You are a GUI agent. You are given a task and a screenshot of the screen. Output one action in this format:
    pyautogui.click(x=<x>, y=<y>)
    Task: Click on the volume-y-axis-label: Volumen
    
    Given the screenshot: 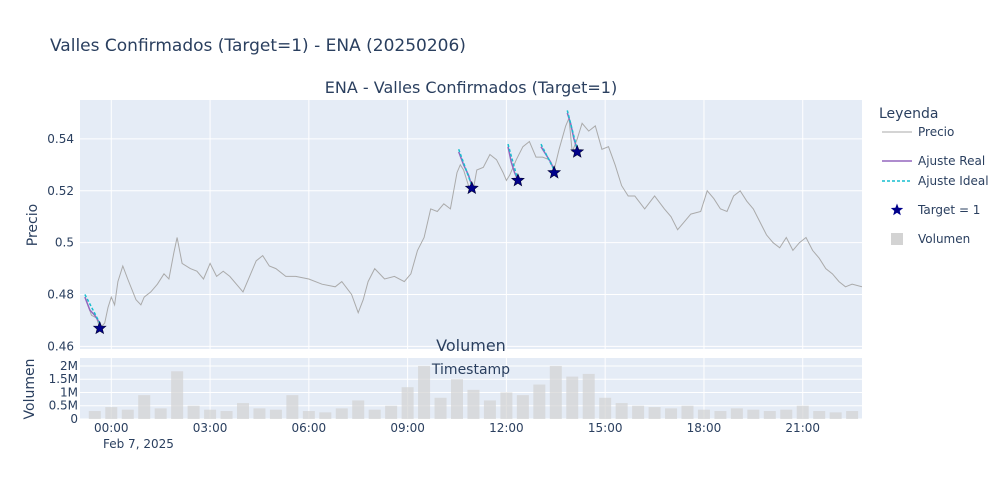 What is the action you would take?
    pyautogui.click(x=30, y=389)
    